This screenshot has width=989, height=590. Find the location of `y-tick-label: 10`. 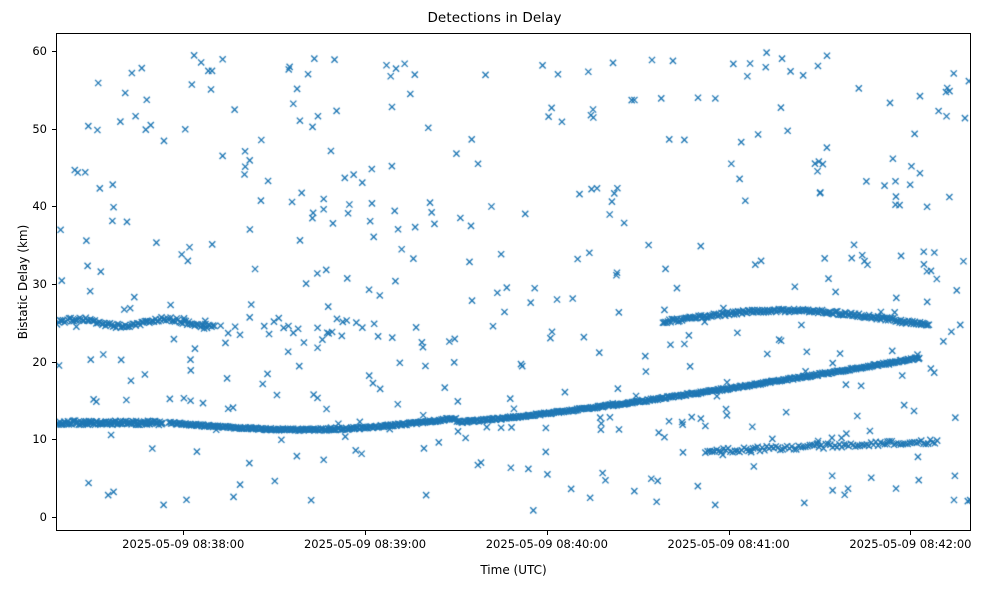

y-tick-label: 10 is located at coordinates (39, 439).